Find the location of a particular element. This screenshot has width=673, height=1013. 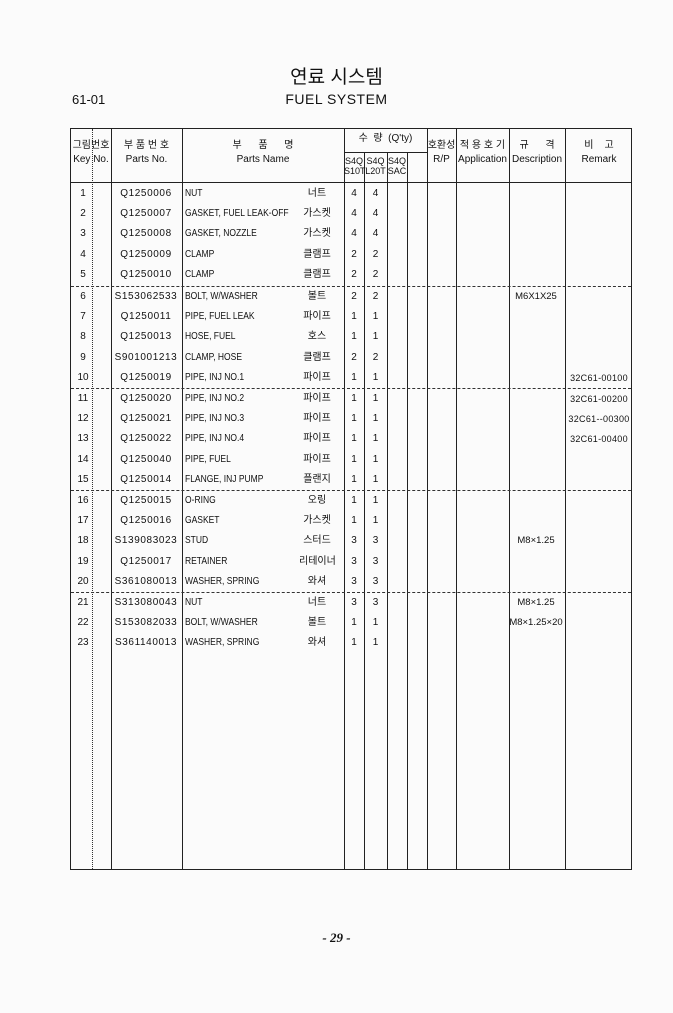

header-key-kr: 그림번호 is located at coordinates (91, 145).